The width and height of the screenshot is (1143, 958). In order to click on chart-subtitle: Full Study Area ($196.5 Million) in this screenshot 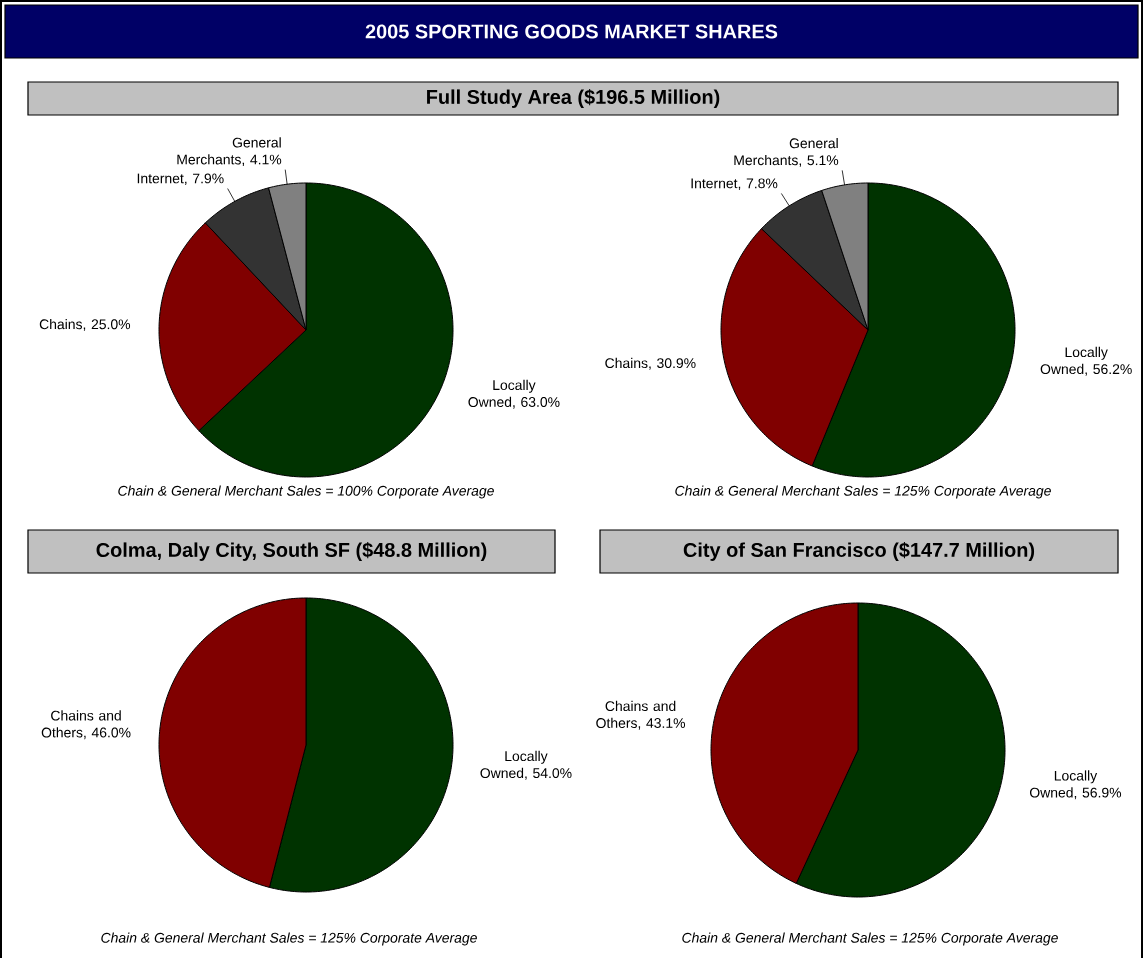, I will do `click(573, 98)`.